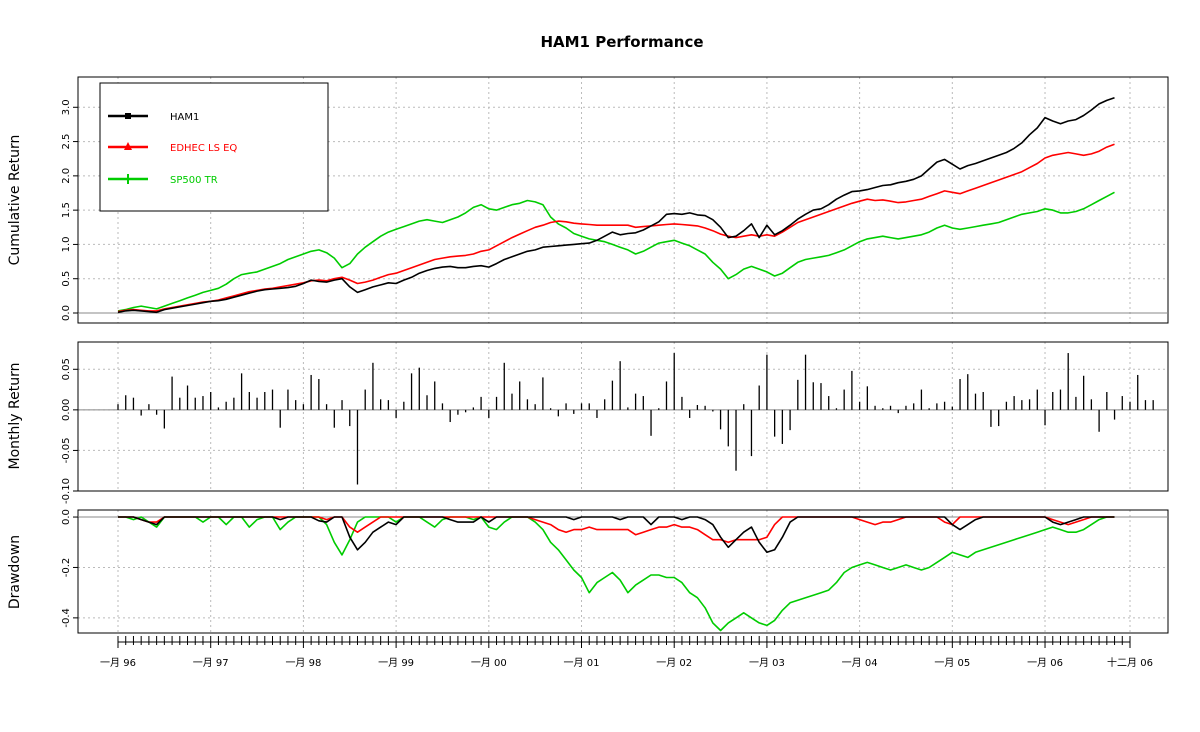 The image size is (1200, 732). Describe the element at coordinates (616, 574) in the screenshot. I see `drawdown-series-sp500-tr` at that location.